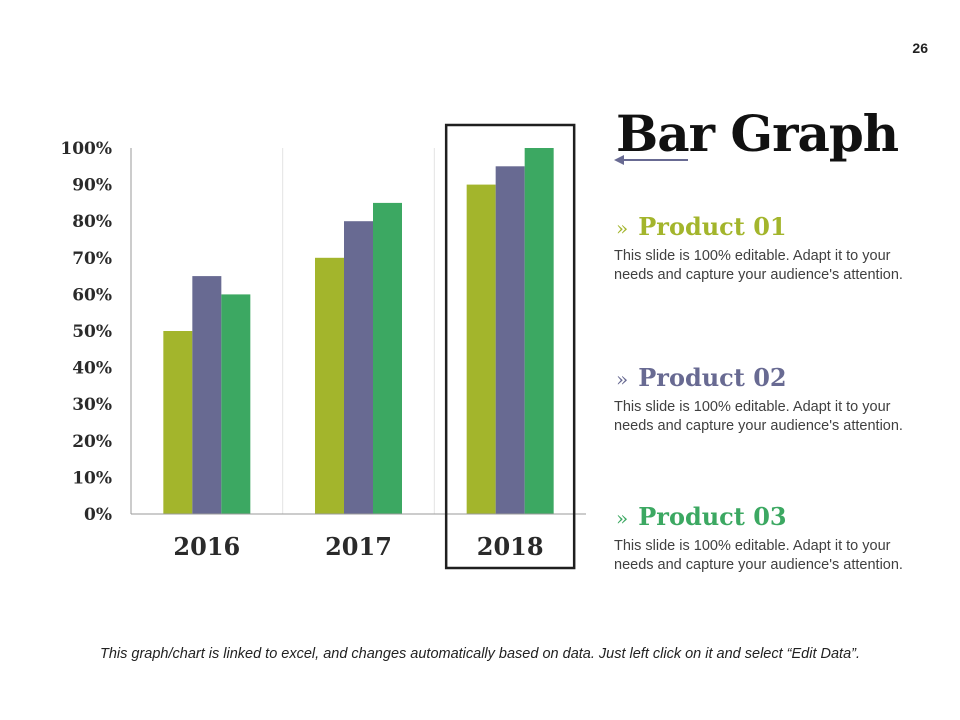 The width and height of the screenshot is (960, 720). I want to click on bar-product-03-2017, so click(387, 358).